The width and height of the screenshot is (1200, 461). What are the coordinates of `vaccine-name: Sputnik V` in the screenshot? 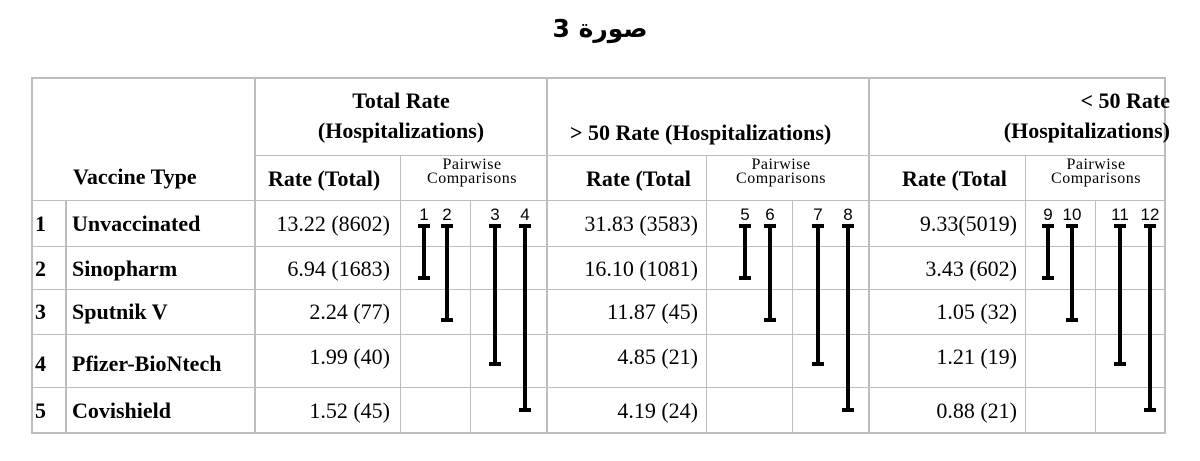 It's located at (120, 311).